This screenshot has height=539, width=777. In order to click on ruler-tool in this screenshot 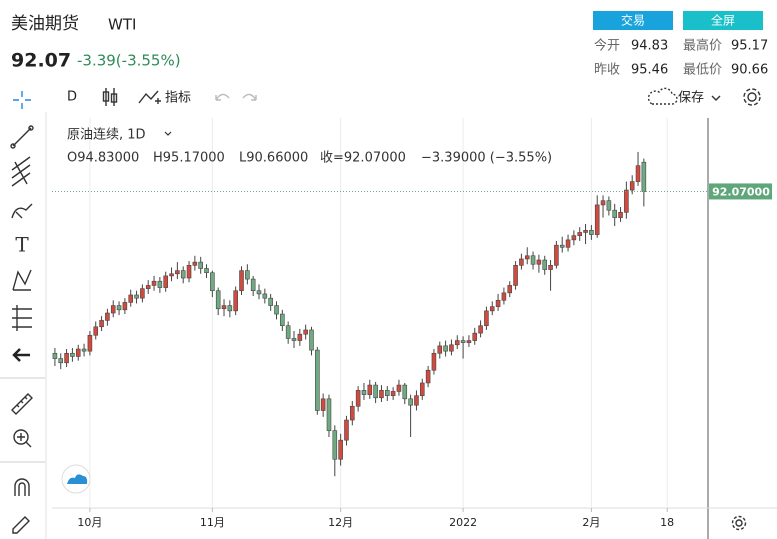, I will do `click(22, 404)`.